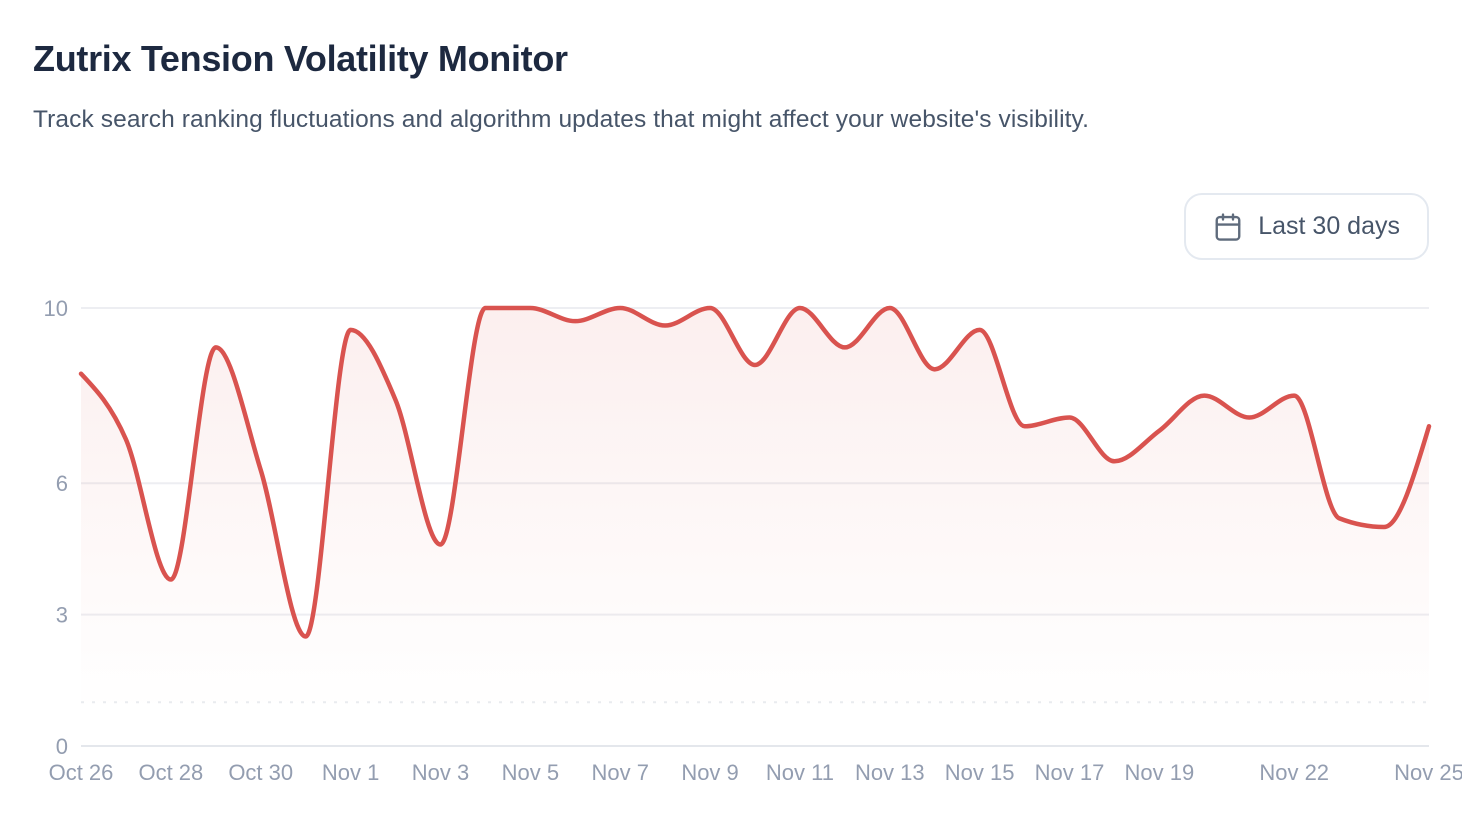  Describe the element at coordinates (62, 615) in the screenshot. I see `y-tick-label: 3` at that location.